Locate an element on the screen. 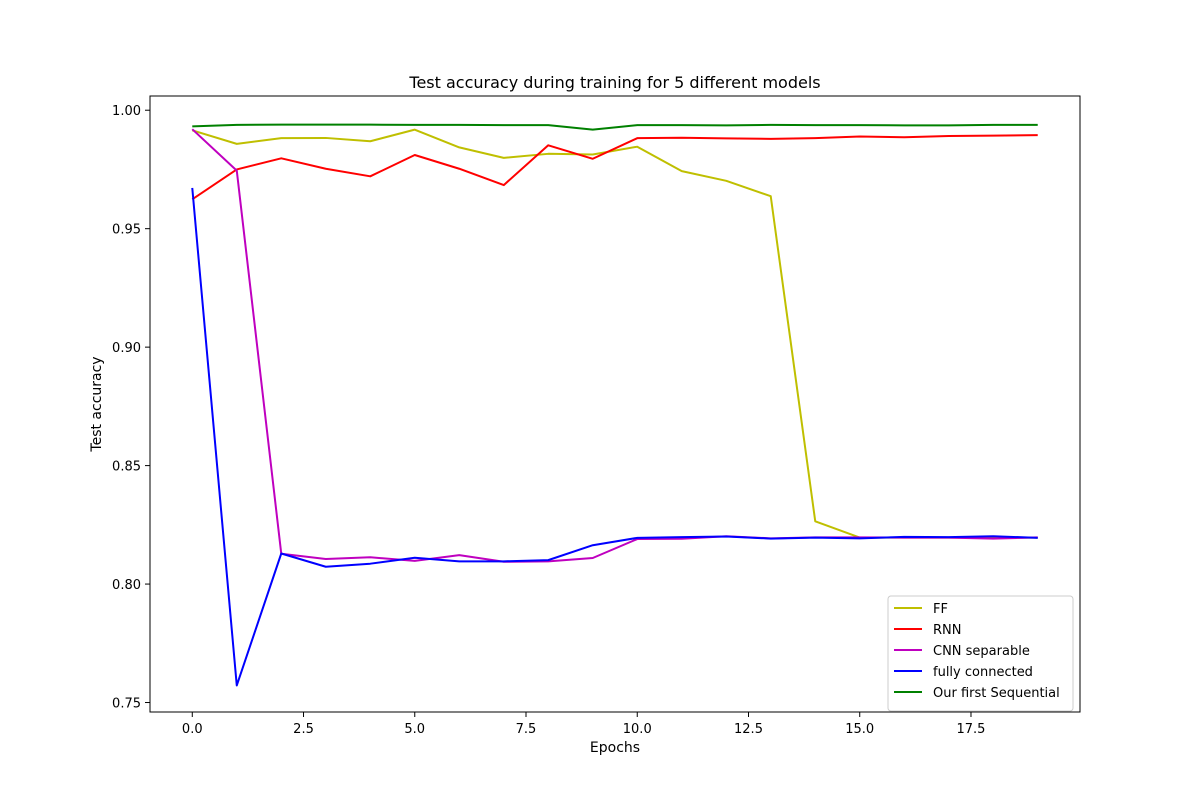 The width and height of the screenshot is (1200, 800). y-tick-label: 0.85 is located at coordinates (126, 467).